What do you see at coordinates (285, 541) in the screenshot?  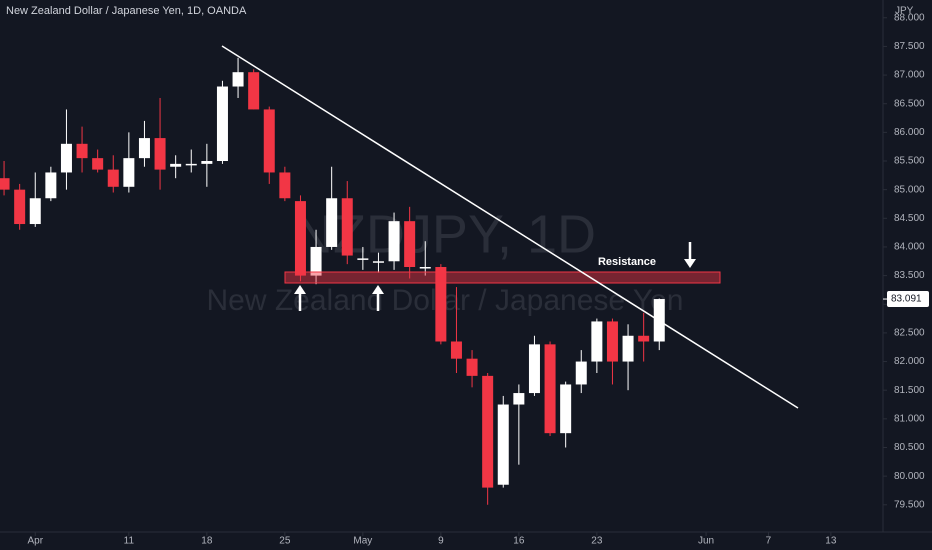 I see `x-tick-label: 25` at bounding box center [285, 541].